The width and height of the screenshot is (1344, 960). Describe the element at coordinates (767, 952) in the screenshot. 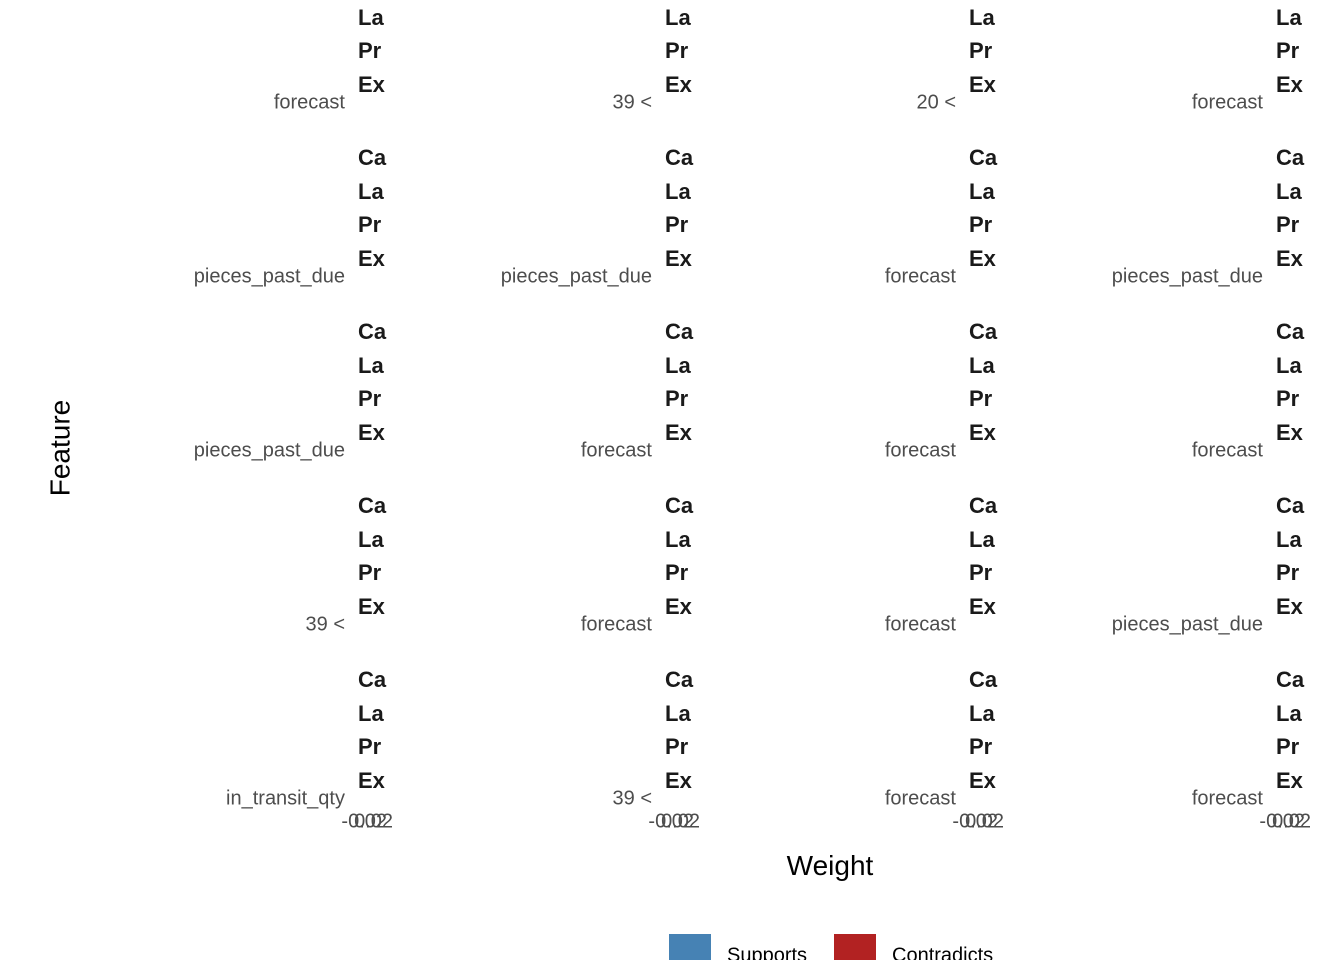

I see `legend-label: Supports` at that location.